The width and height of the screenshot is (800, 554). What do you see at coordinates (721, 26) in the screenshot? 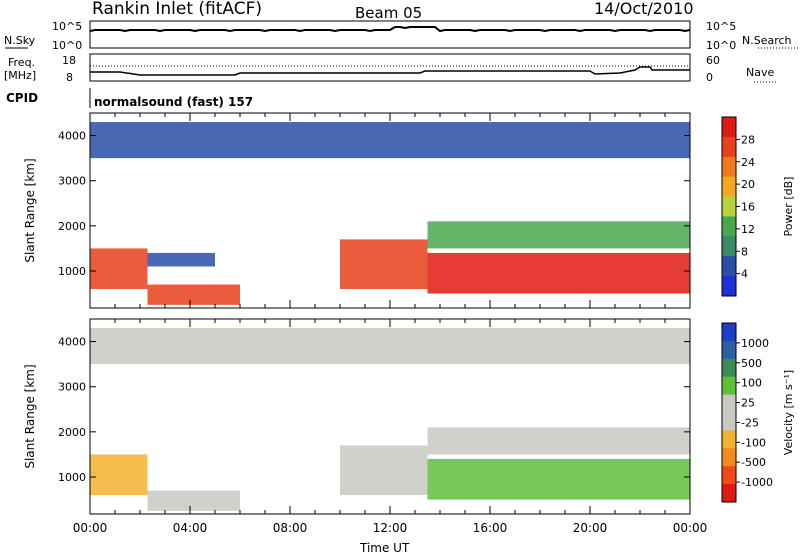
I see `nsearch-tick-top: 10^5` at bounding box center [721, 26].